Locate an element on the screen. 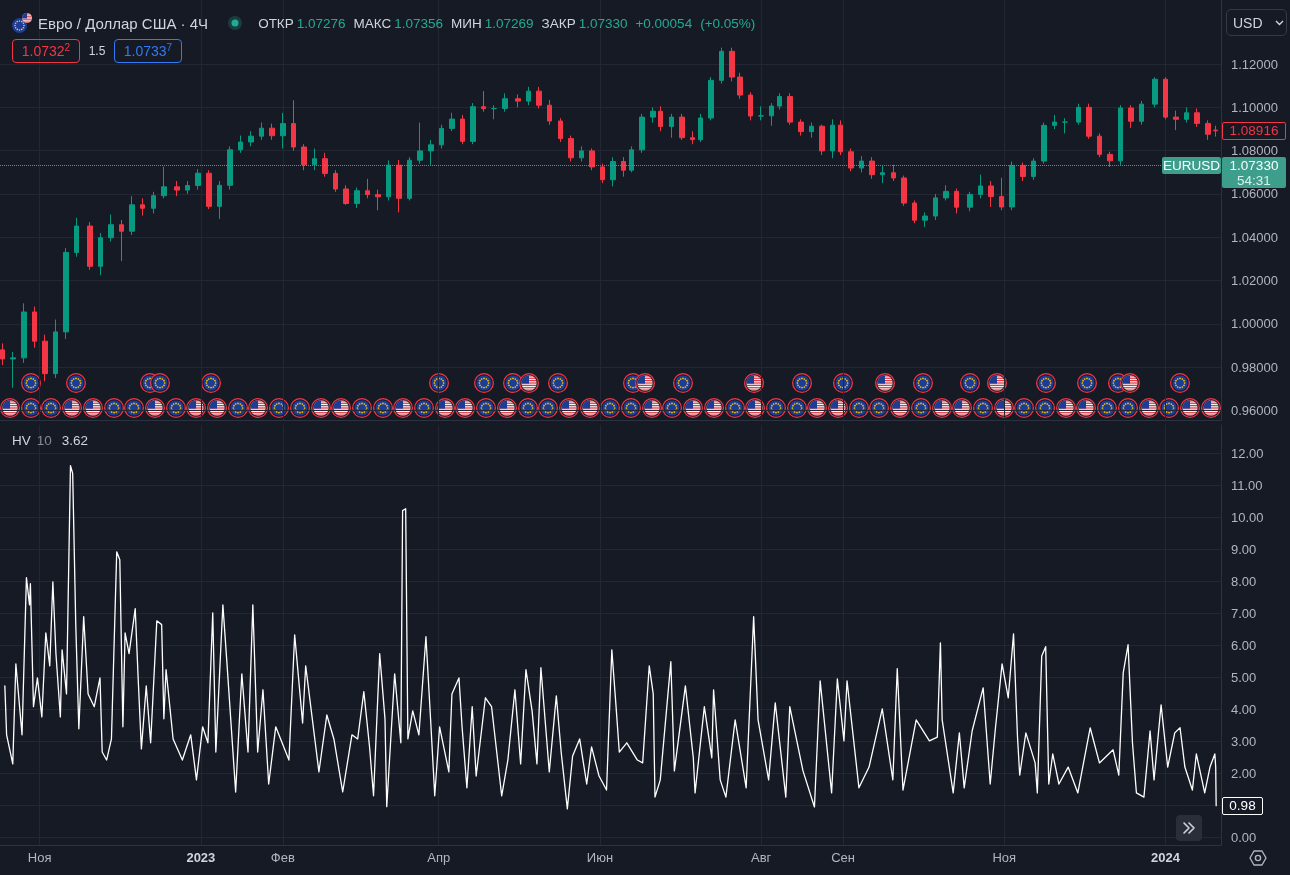 The height and width of the screenshot is (875, 1290). ohlc-readout: ОТКР 1.07276 МАКС 1.07356 МИН 1.07269 ЗАКР 1.07330 +0.00054 (+0.05%) is located at coordinates (507, 23).